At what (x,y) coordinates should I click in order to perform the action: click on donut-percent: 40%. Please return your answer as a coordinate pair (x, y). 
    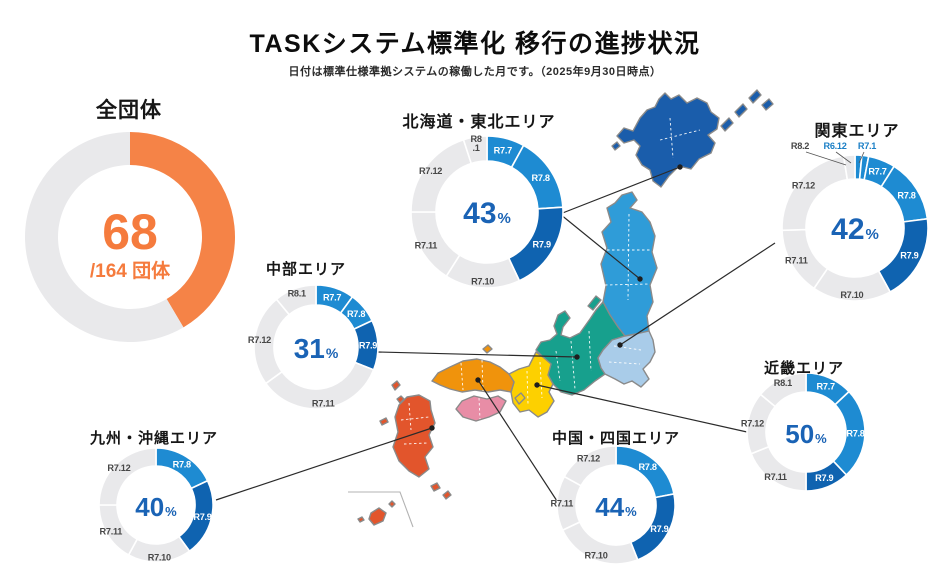
    Looking at the image, I should click on (156, 507).